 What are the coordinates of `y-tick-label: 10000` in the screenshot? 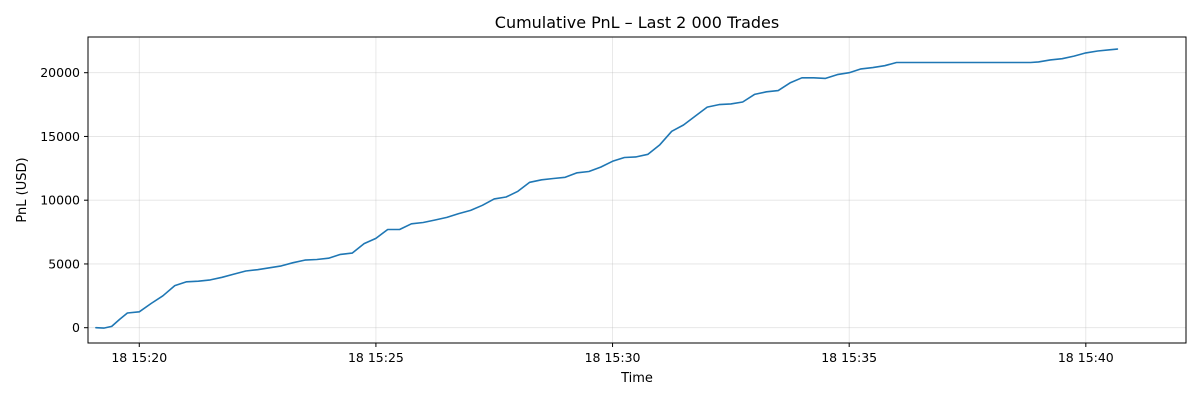 It's located at (60, 200).